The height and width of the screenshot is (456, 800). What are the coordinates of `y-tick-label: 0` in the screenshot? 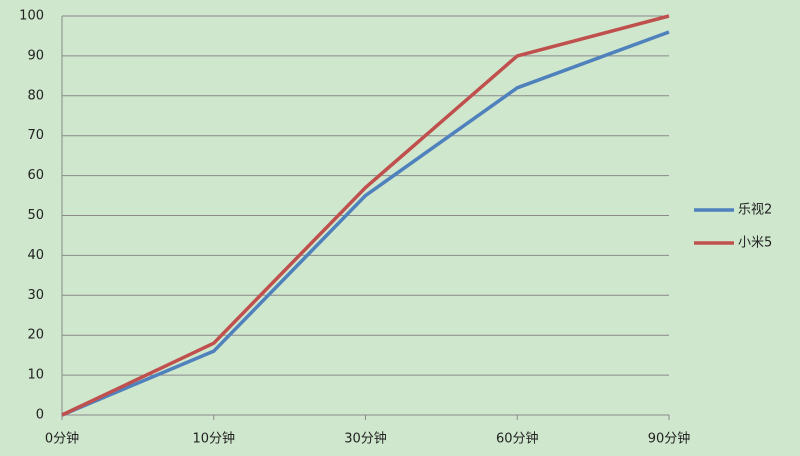 It's located at (40, 415).